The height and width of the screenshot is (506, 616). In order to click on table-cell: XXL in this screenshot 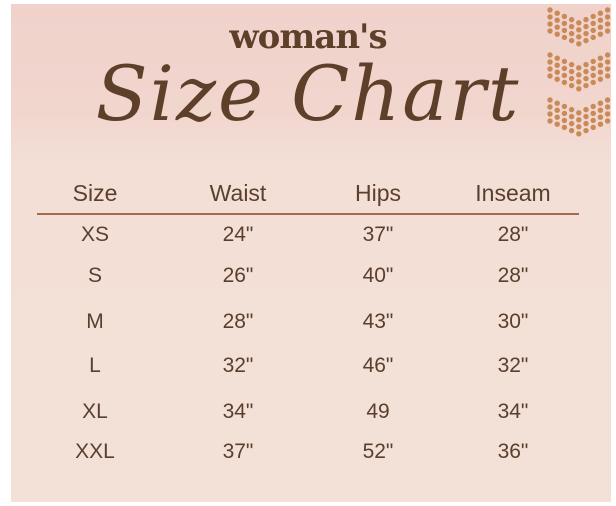, I will do `click(95, 451)`.